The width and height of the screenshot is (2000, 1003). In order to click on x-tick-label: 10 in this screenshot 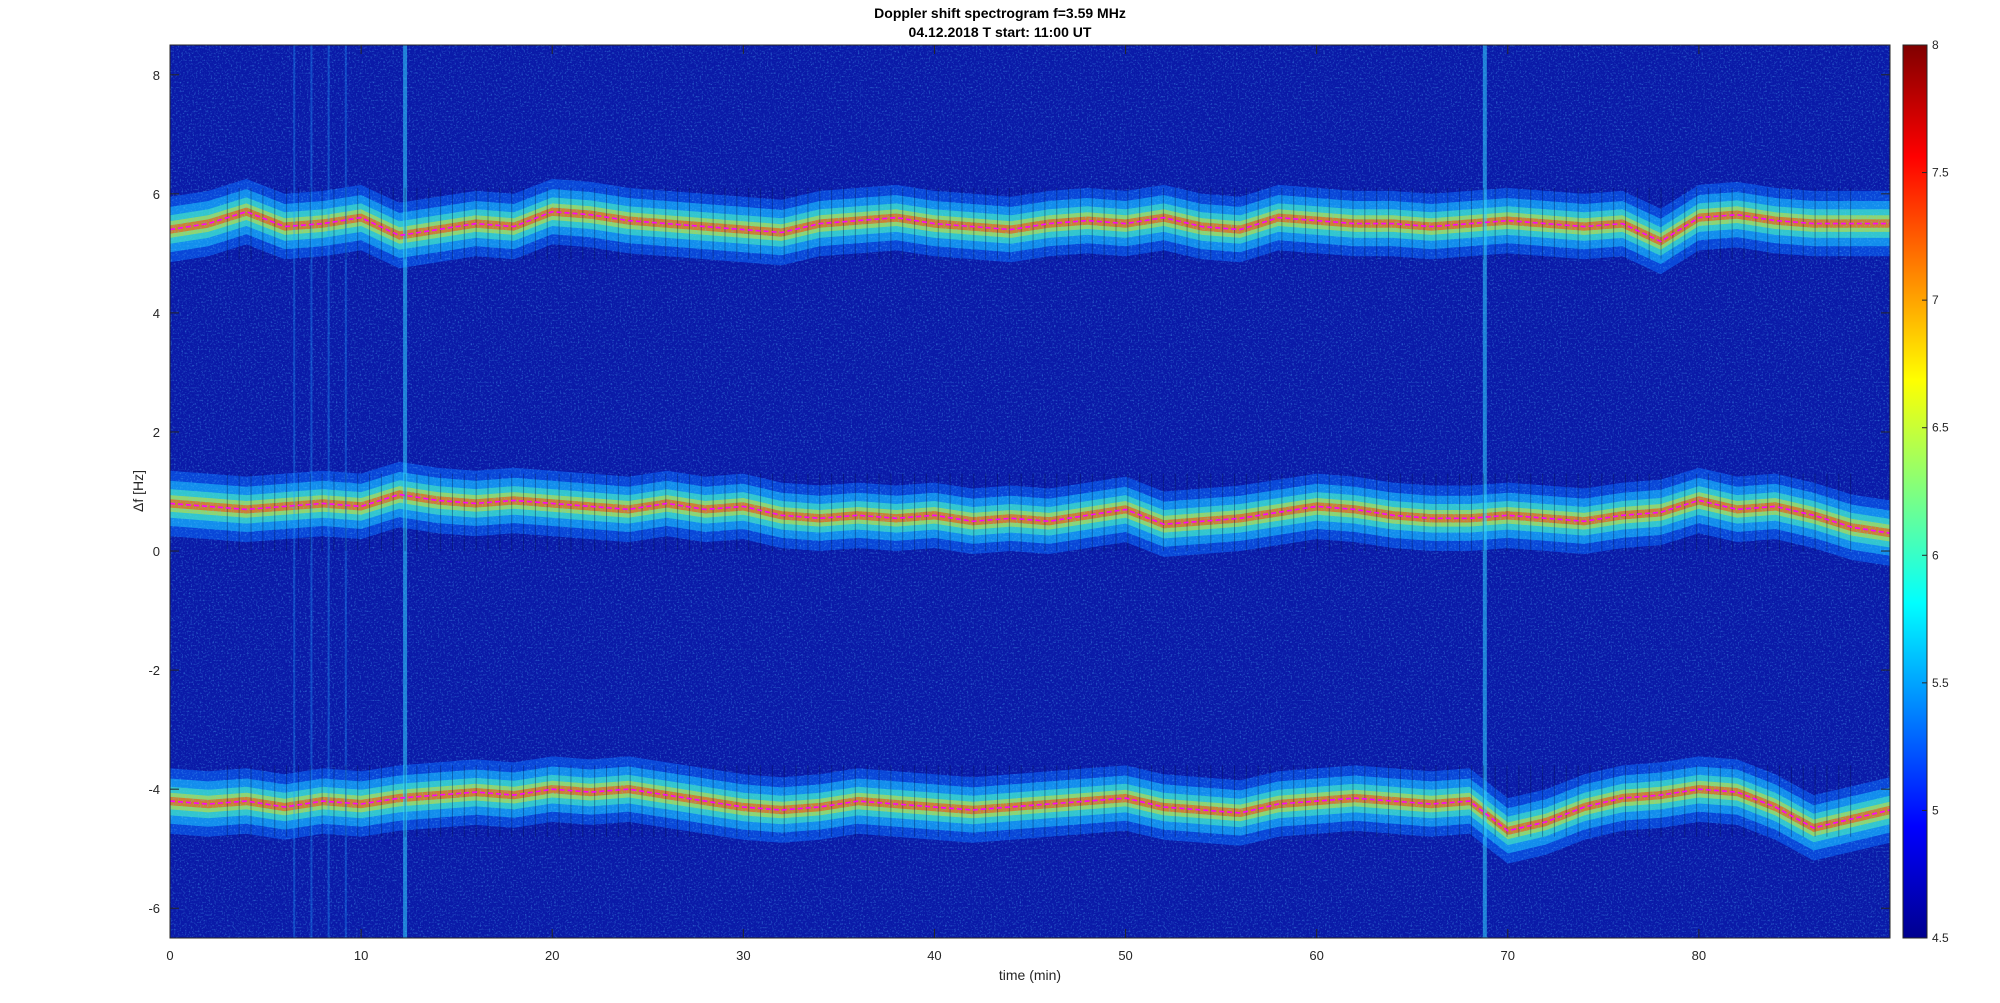, I will do `click(361, 955)`.